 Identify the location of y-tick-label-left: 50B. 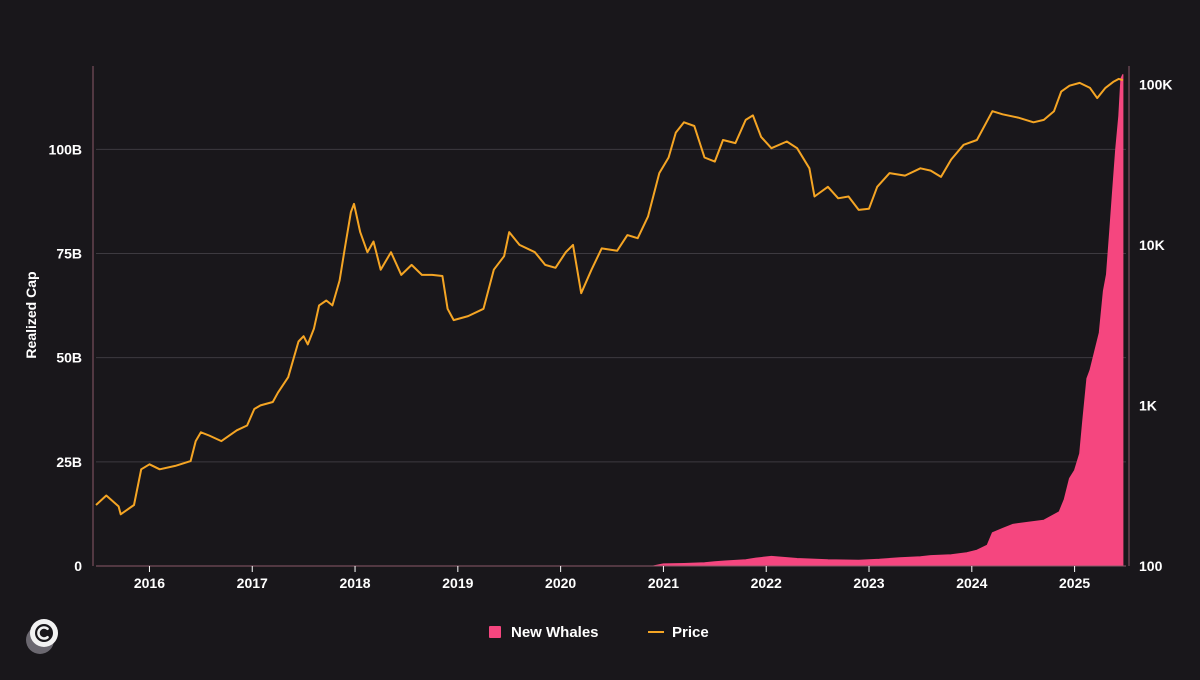
(69, 358).